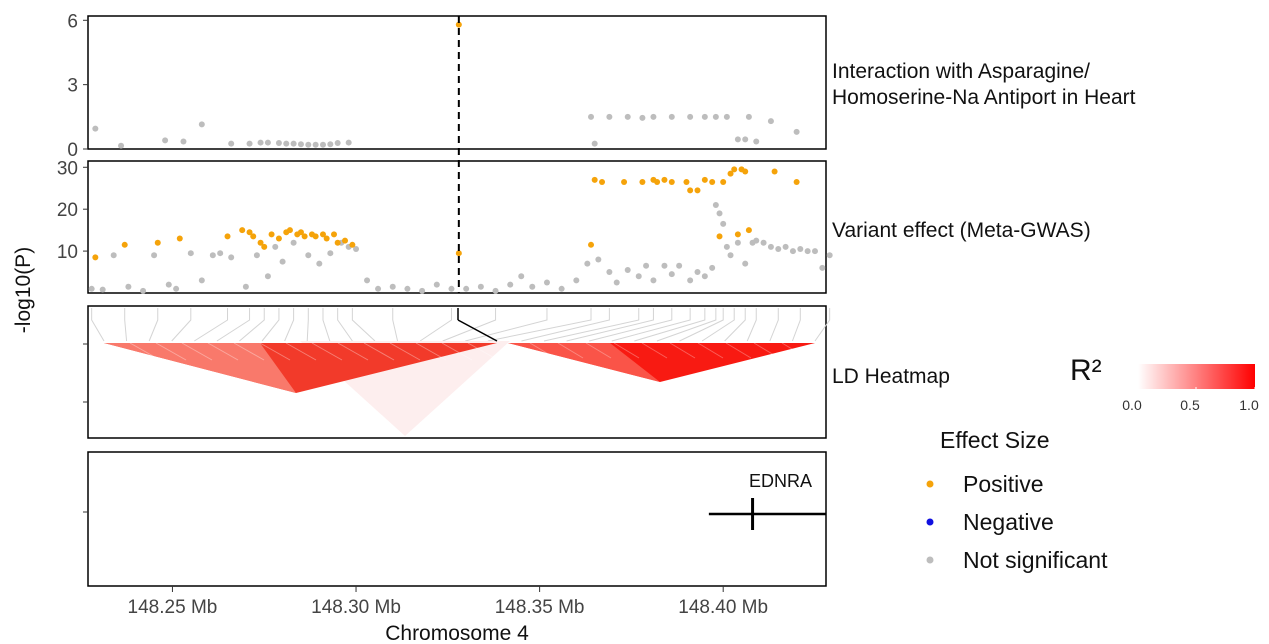 Image resolution: width=1269 pixels, height=644 pixels. Describe the element at coordinates (1086, 370) in the screenshot. I see `r2-legend-title: R²` at that location.